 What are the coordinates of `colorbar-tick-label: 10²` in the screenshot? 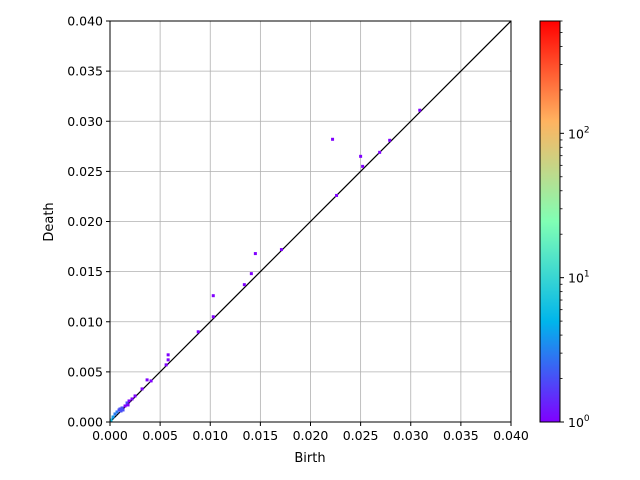 It's located at (579, 133).